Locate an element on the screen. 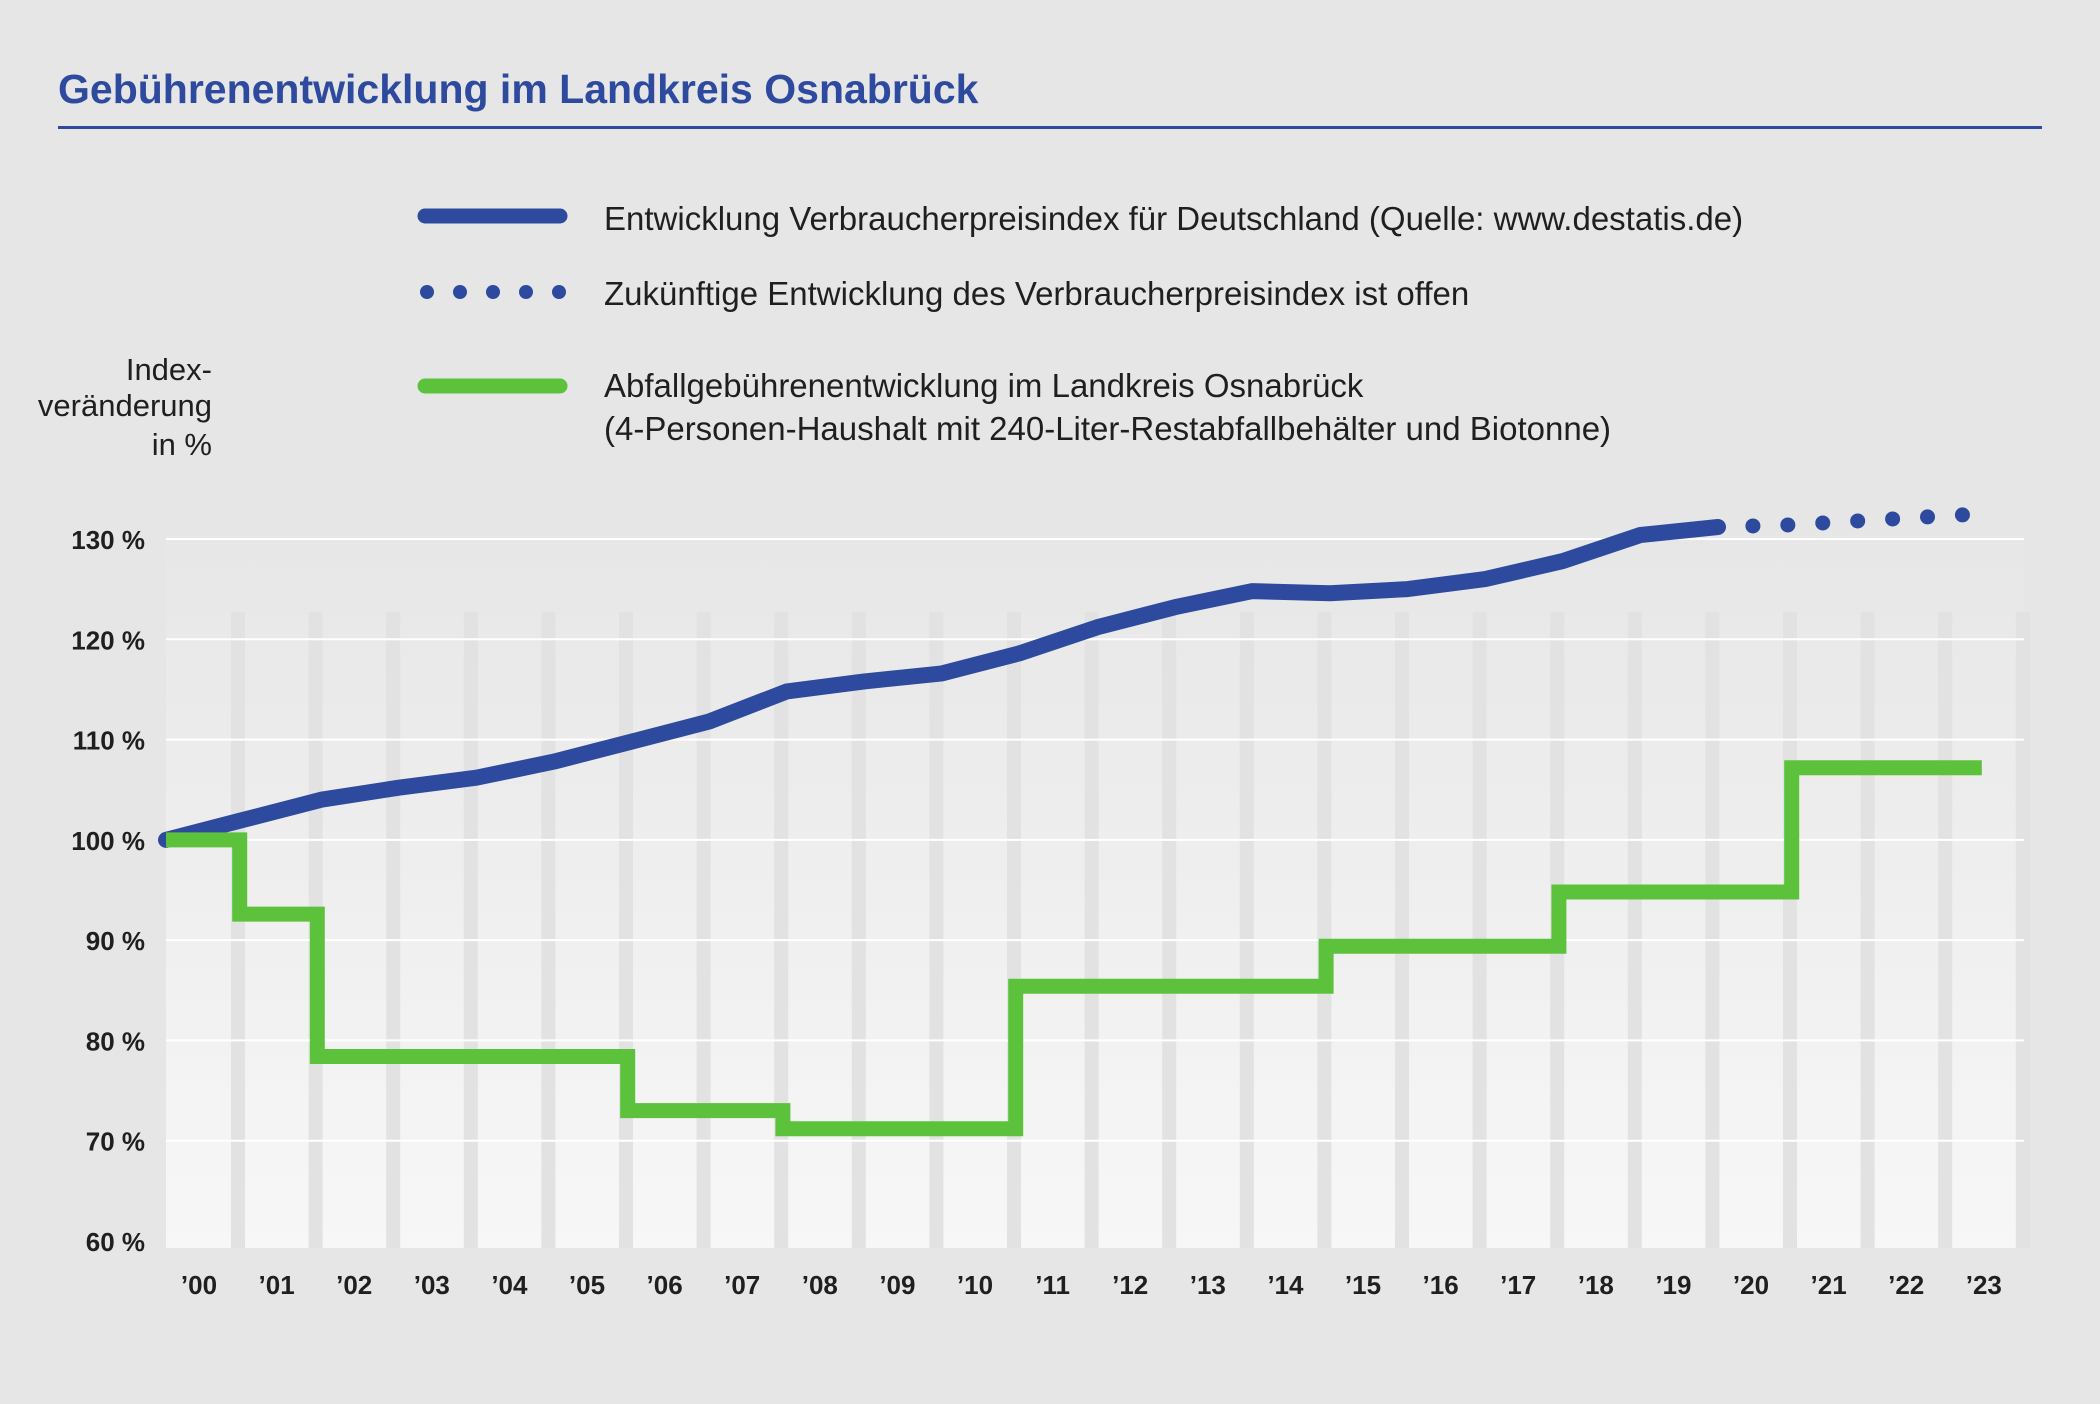 Image resolution: width=2100 pixels, height=1404 pixels. y-axis-label: Index- veränderung in % is located at coordinates (125, 407).